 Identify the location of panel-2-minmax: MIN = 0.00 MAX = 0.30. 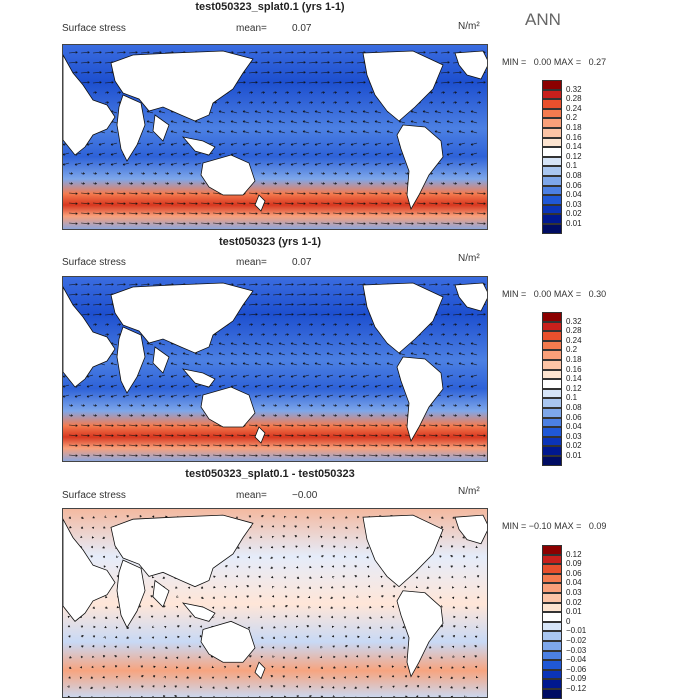
(554, 294).